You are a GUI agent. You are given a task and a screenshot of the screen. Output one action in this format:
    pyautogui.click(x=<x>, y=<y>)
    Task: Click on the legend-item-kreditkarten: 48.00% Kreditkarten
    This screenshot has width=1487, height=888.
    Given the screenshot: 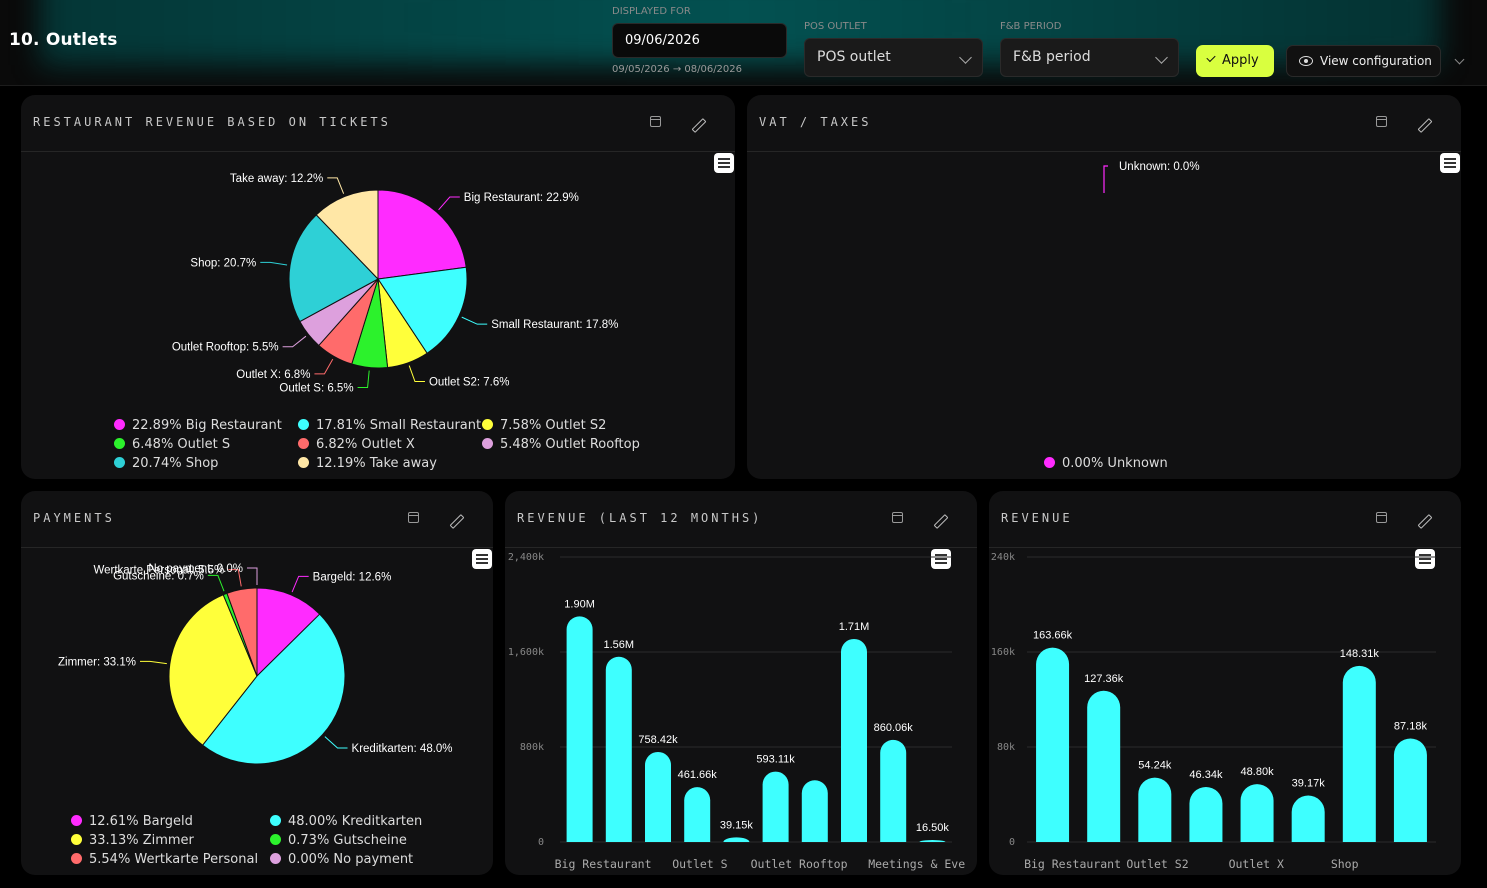 What is the action you would take?
    pyautogui.click(x=346, y=821)
    